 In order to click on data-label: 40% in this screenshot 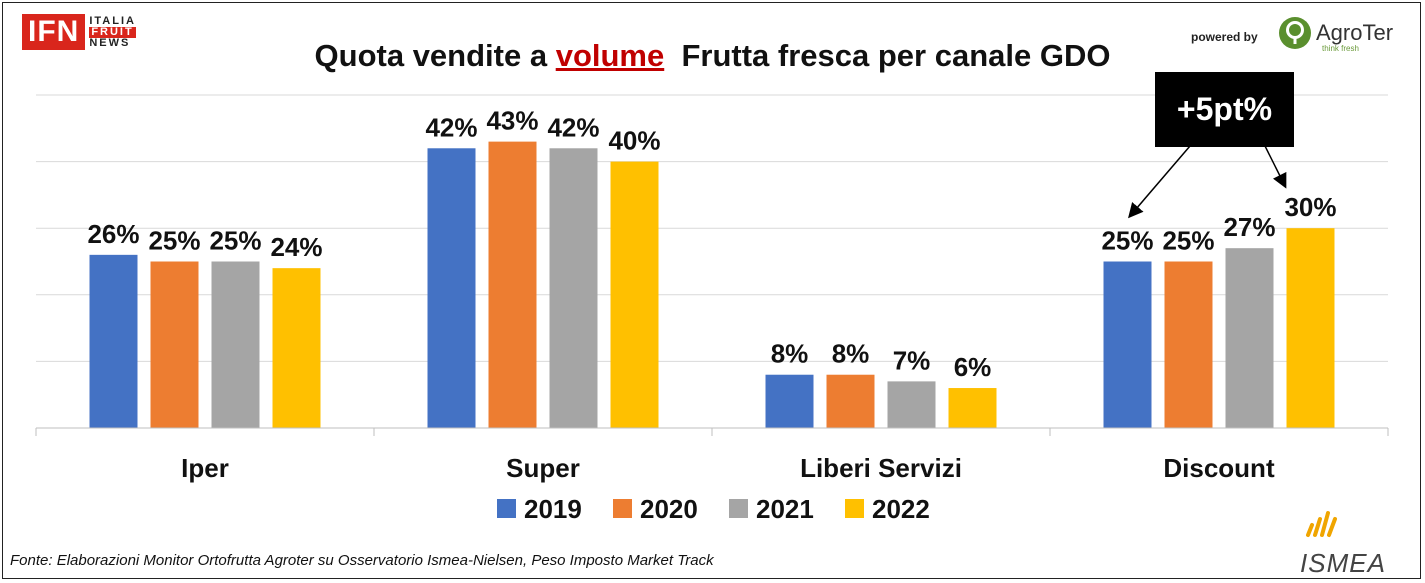, I will do `click(634, 141)`.